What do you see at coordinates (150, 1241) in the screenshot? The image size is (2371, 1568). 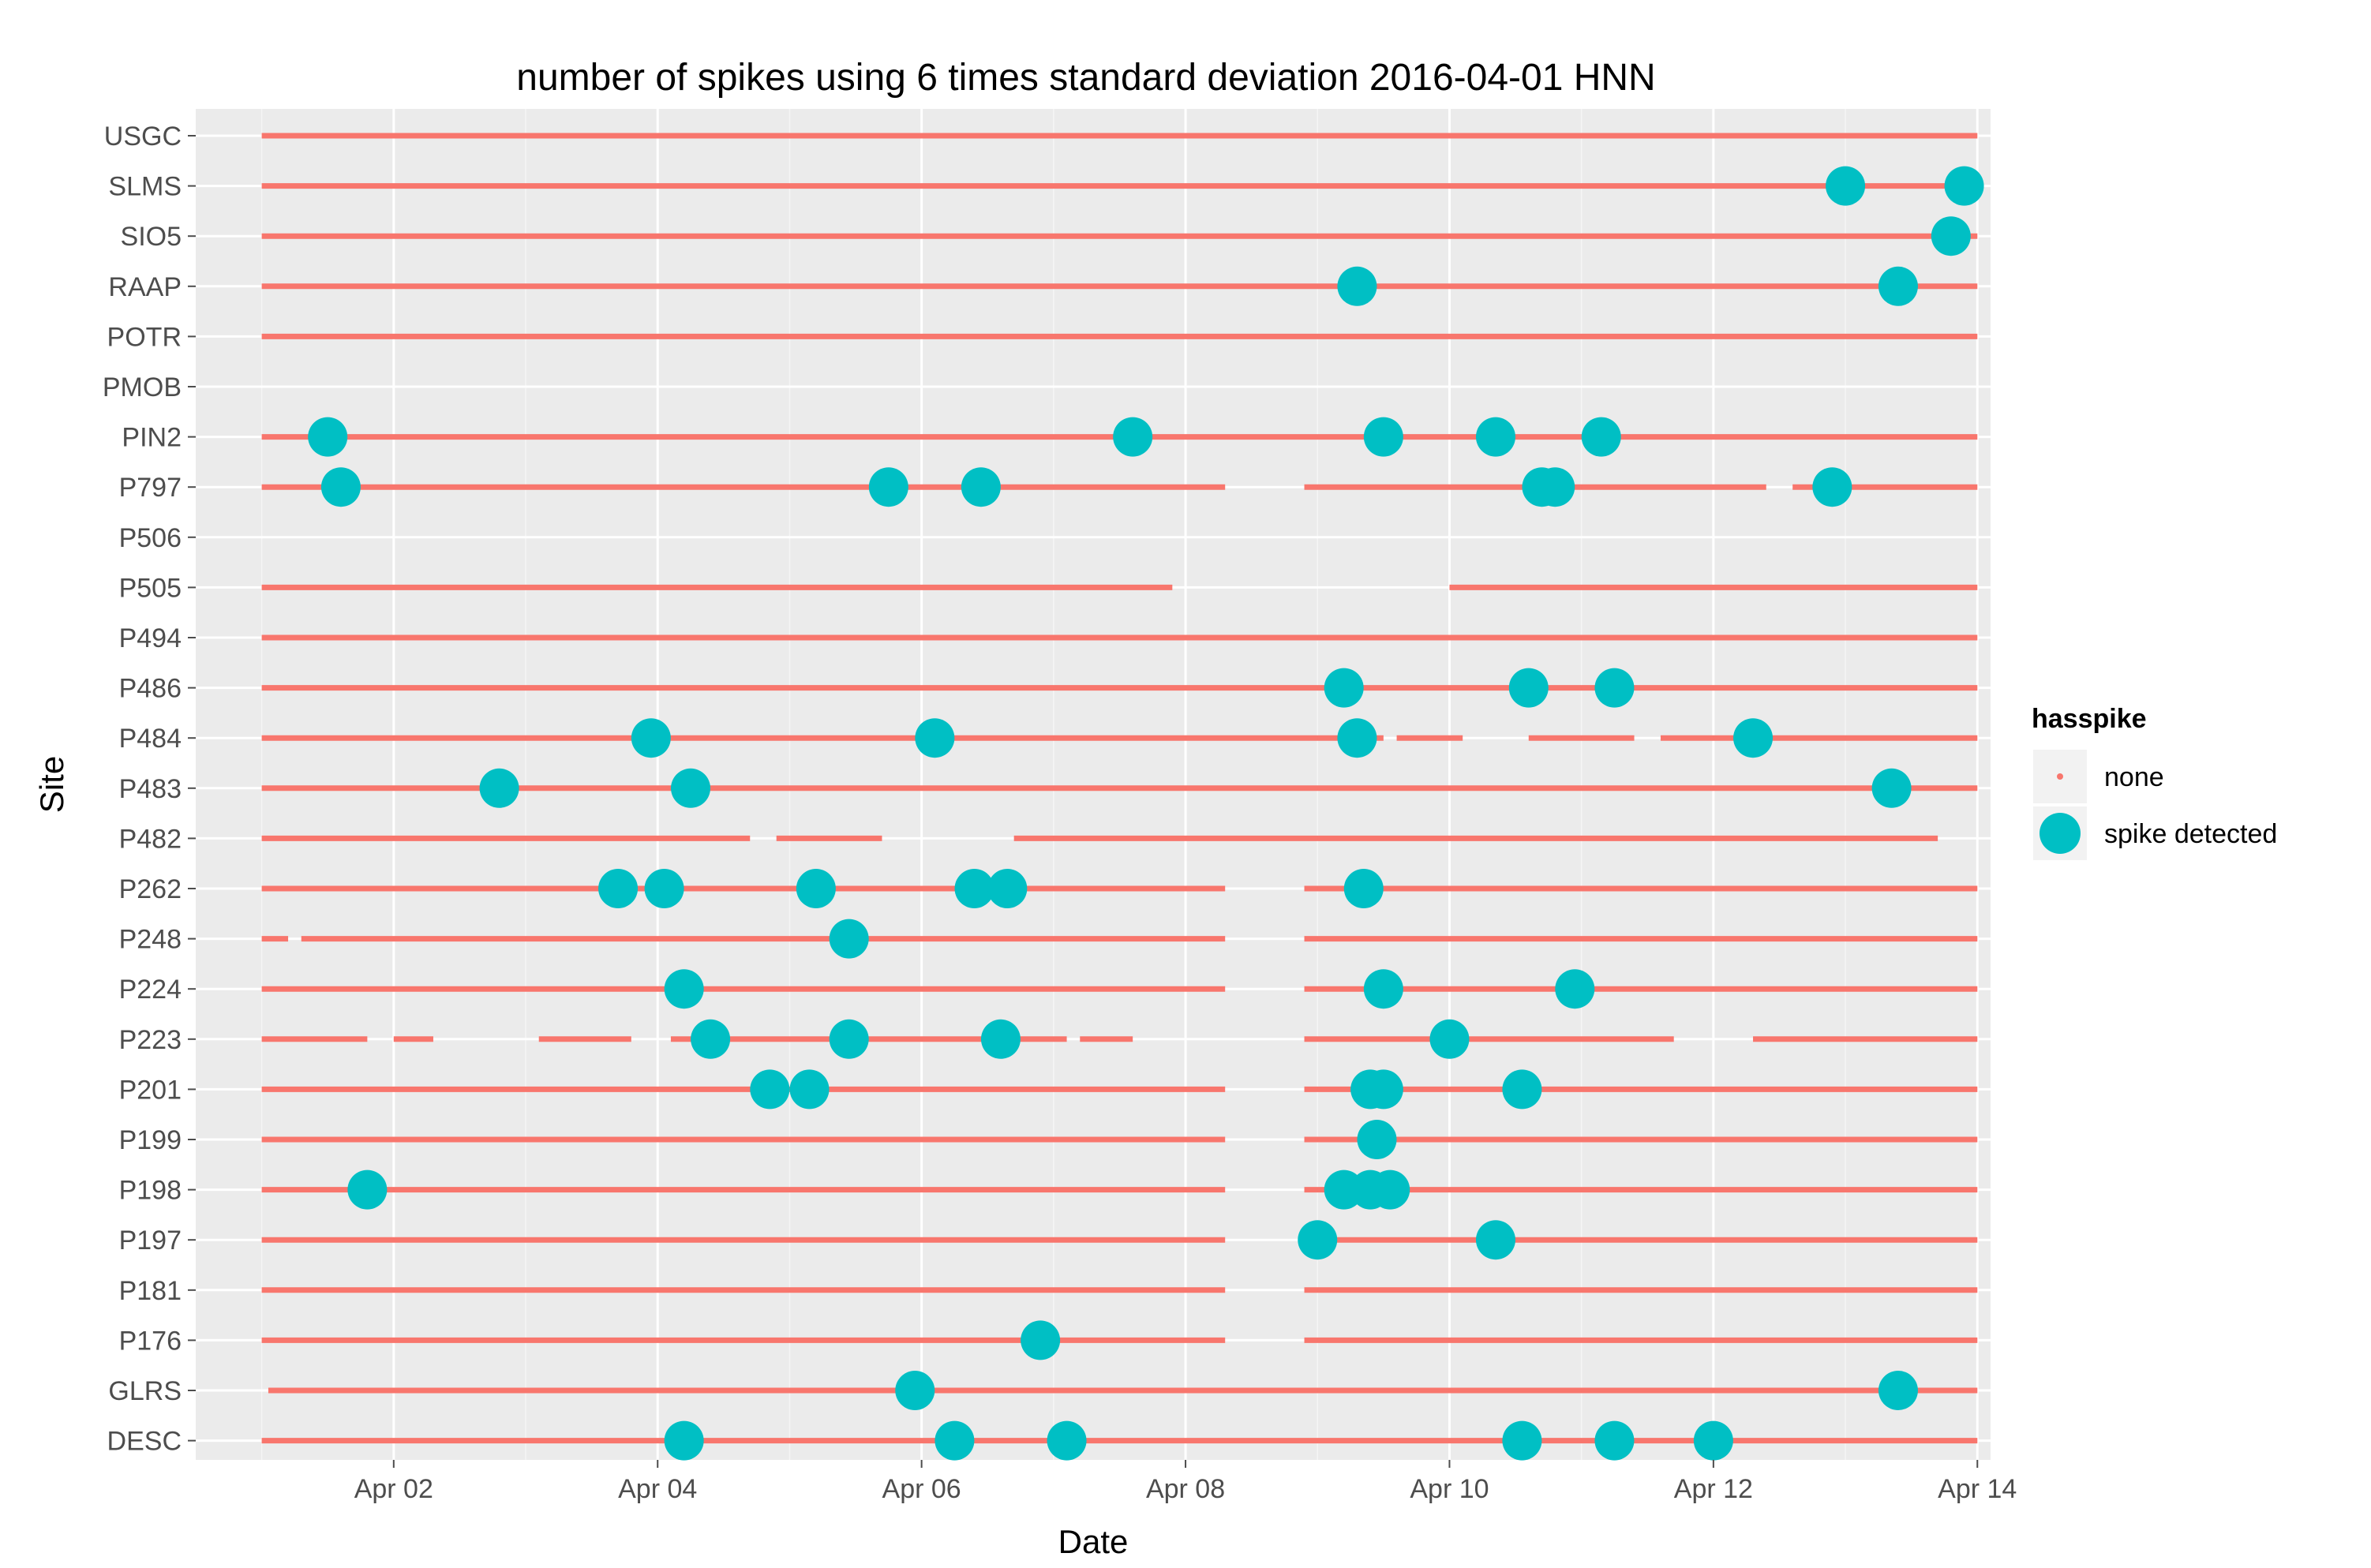 I see `y-tick-label: P197` at bounding box center [150, 1241].